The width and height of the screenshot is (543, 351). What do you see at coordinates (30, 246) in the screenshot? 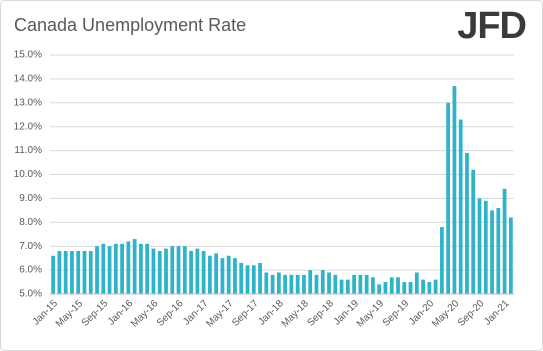
I see `y-tick-label: 7.0%` at bounding box center [30, 246].